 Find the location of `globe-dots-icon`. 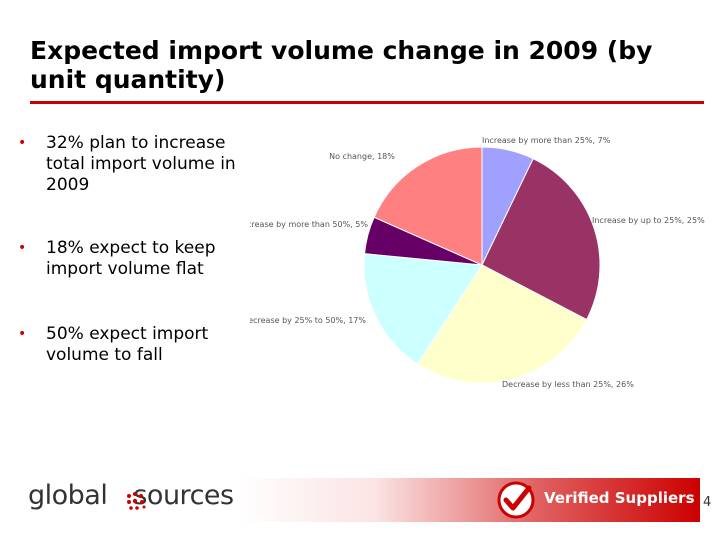

globe-dots-icon is located at coordinates (136, 501).